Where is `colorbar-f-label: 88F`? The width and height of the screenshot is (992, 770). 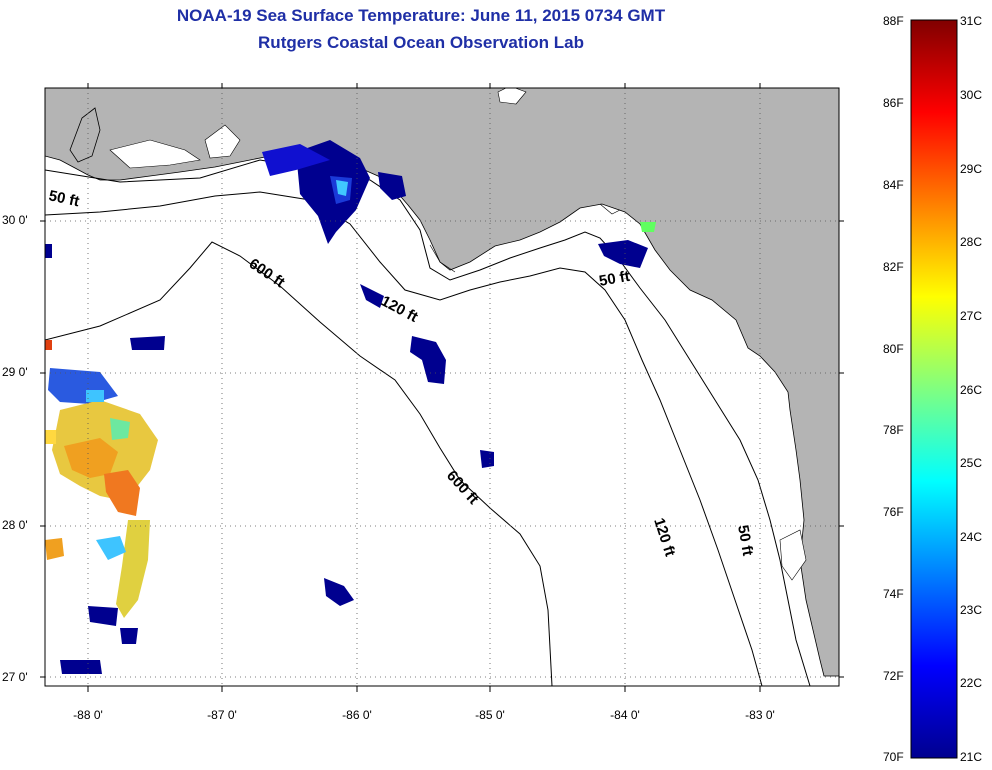 colorbar-f-label: 88F is located at coordinates (893, 21).